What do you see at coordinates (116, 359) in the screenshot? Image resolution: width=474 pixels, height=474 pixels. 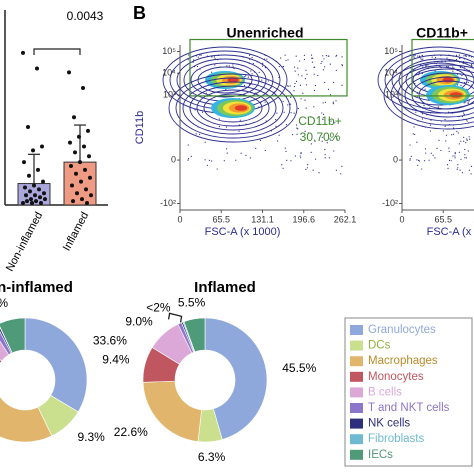 I see `value-label: 9.4%` at bounding box center [116, 359].